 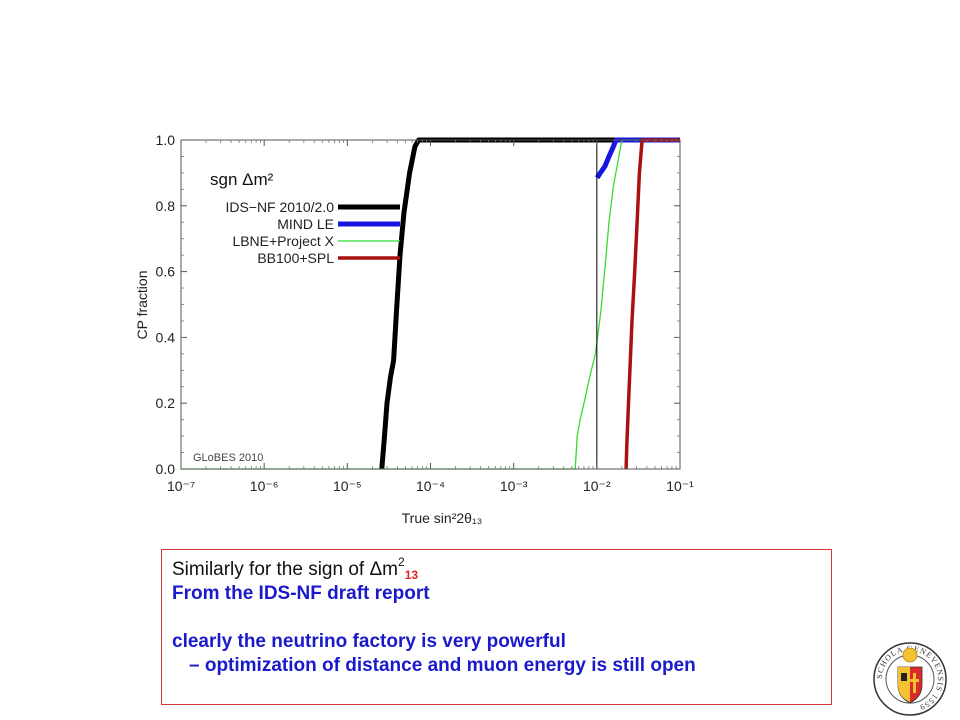 What do you see at coordinates (166, 337) in the screenshot?
I see `y-tick-label: 0.4` at bounding box center [166, 337].